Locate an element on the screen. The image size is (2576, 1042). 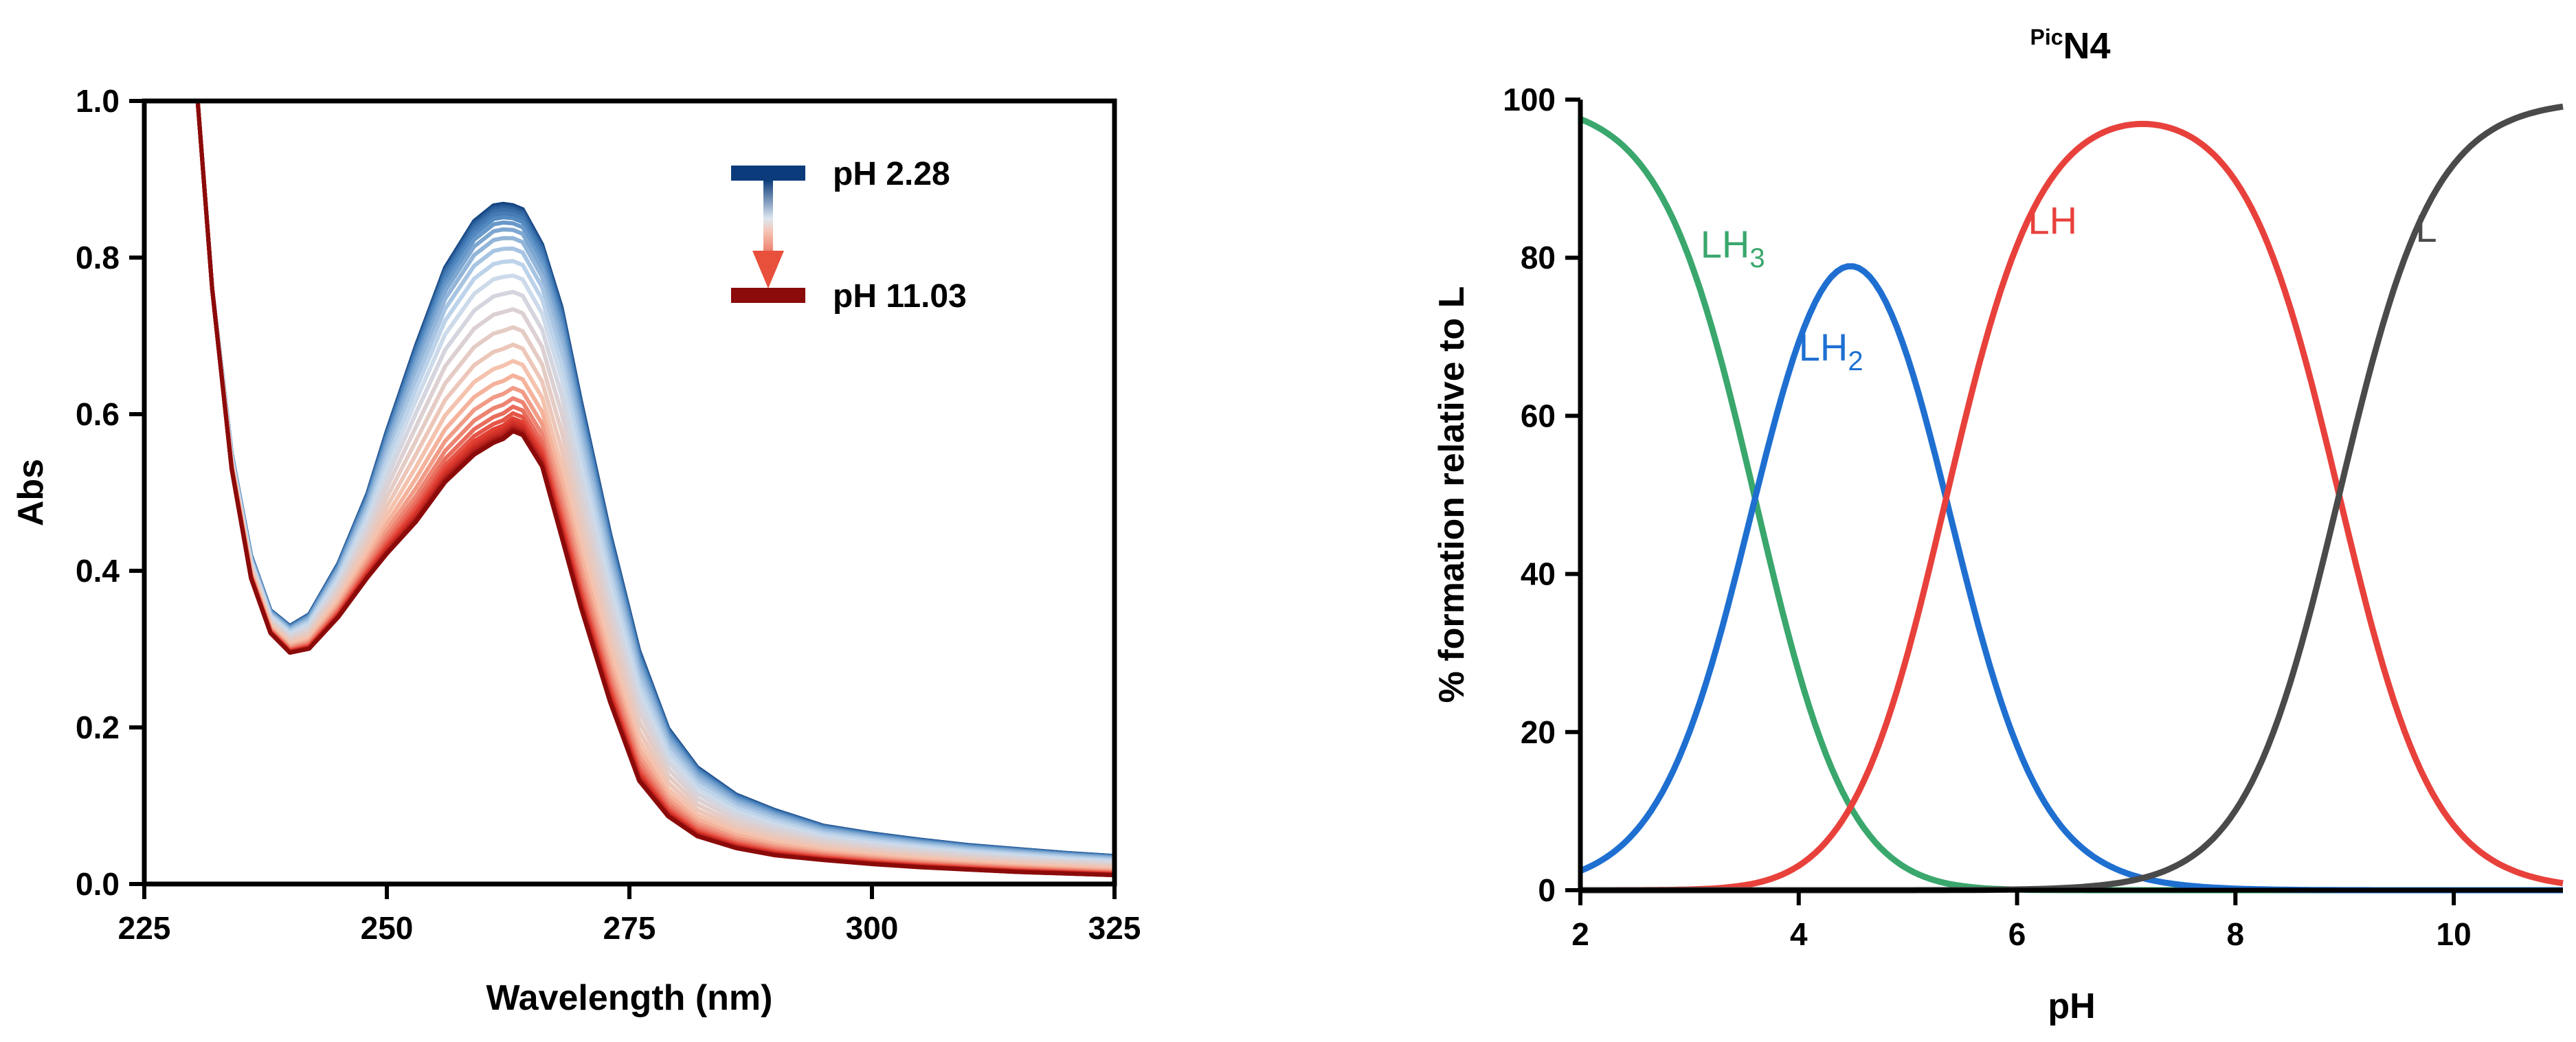
y-tick-label: 20 is located at coordinates (1538, 732).